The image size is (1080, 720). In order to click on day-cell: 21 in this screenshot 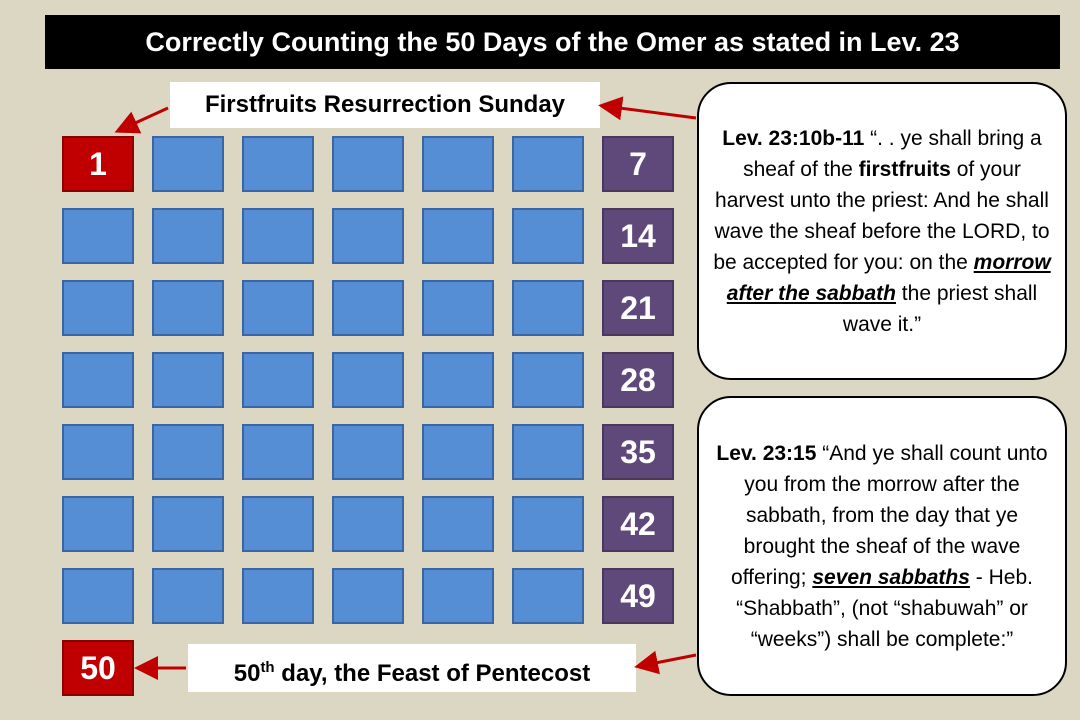, I will do `click(638, 308)`.